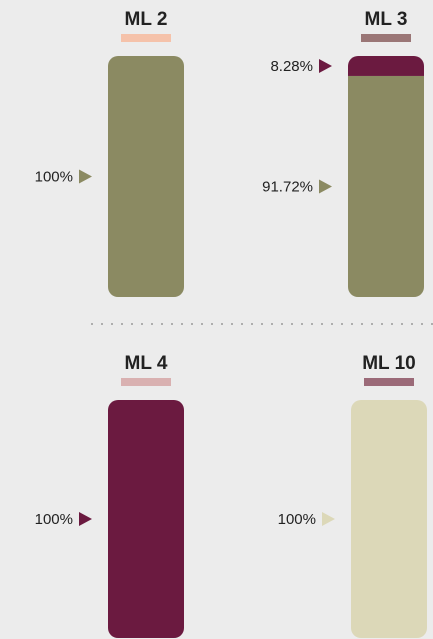 The height and width of the screenshot is (639, 433). Describe the element at coordinates (389, 363) in the screenshot. I see `panel-title: ML 10` at that location.